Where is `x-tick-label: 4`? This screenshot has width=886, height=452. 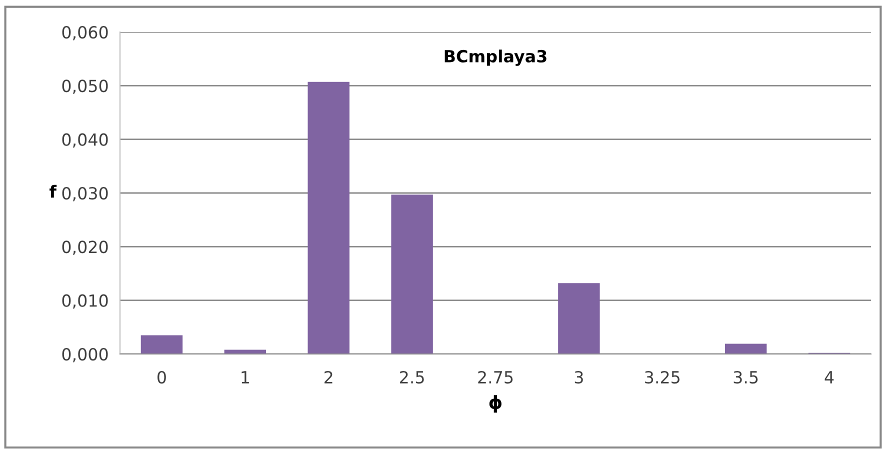 x-tick-label: 4 is located at coordinates (829, 377).